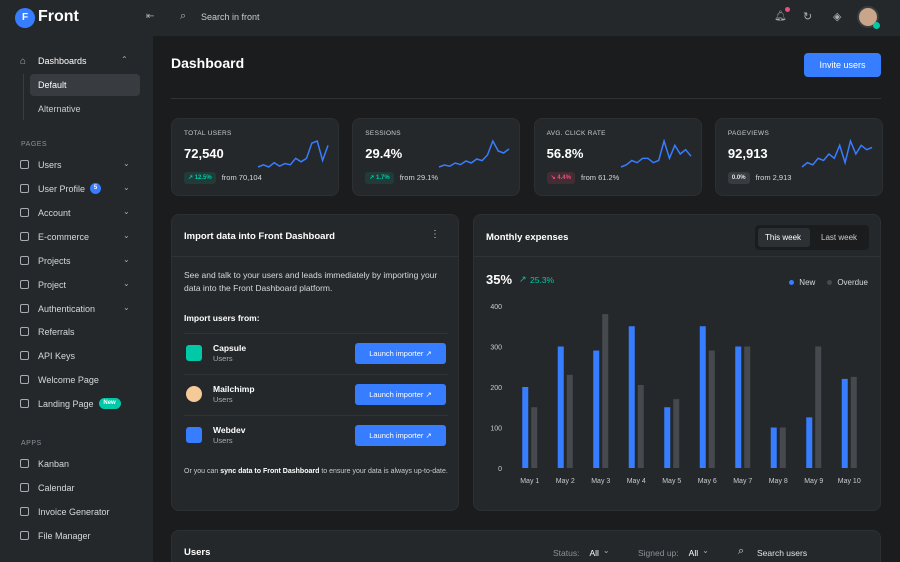 This screenshot has width=900, height=562. What do you see at coordinates (787, 9) in the screenshot?
I see `notification-dot` at bounding box center [787, 9].